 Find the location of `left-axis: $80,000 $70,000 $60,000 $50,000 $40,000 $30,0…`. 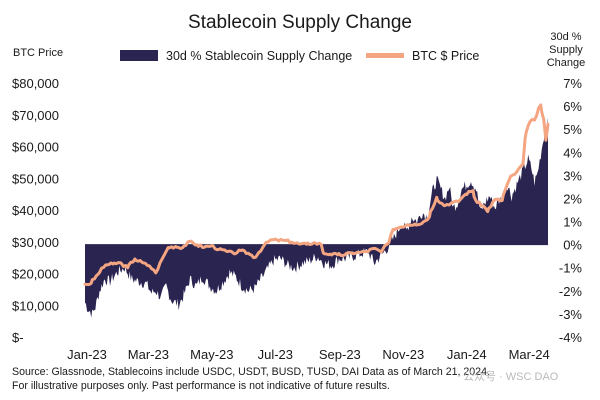

left-axis: $80,000 $70,000 $60,000 $50,000 $40,000 $30,0… is located at coordinates (35, 210).